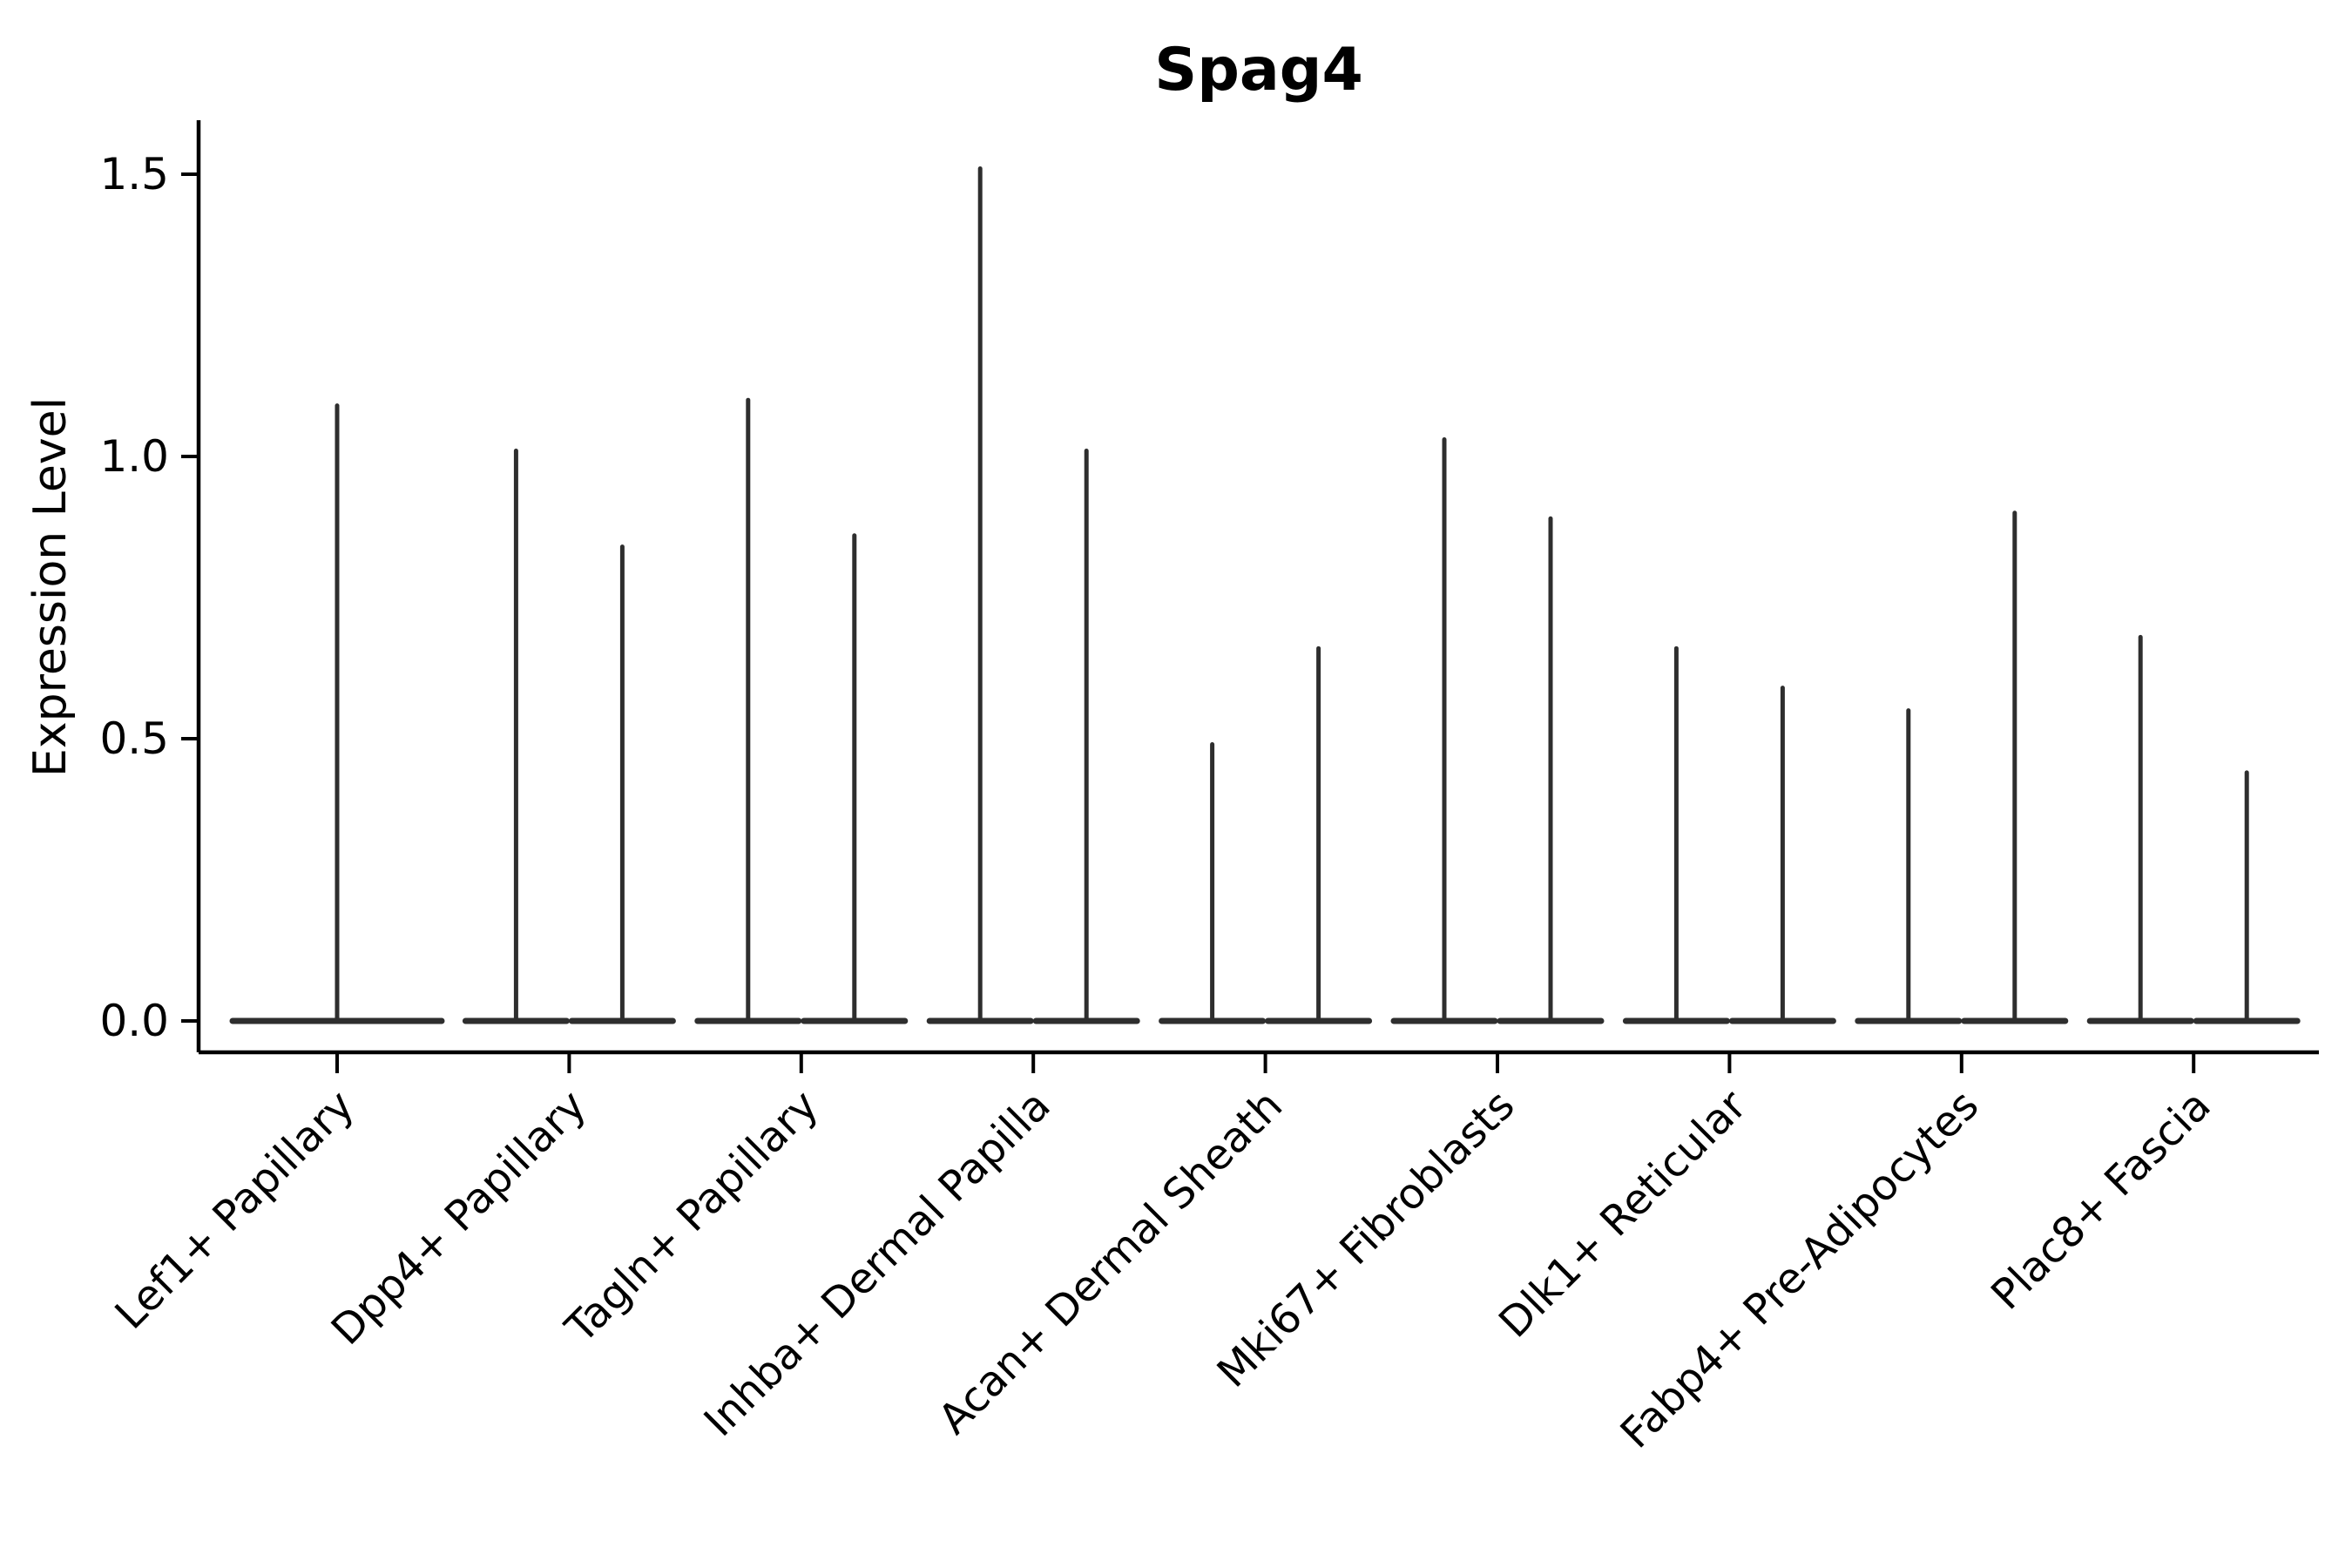 The image size is (2352, 1568). Describe the element at coordinates (235, 1210) in the screenshot. I see `x-tick-label: Lef1+ Papillary` at that location.